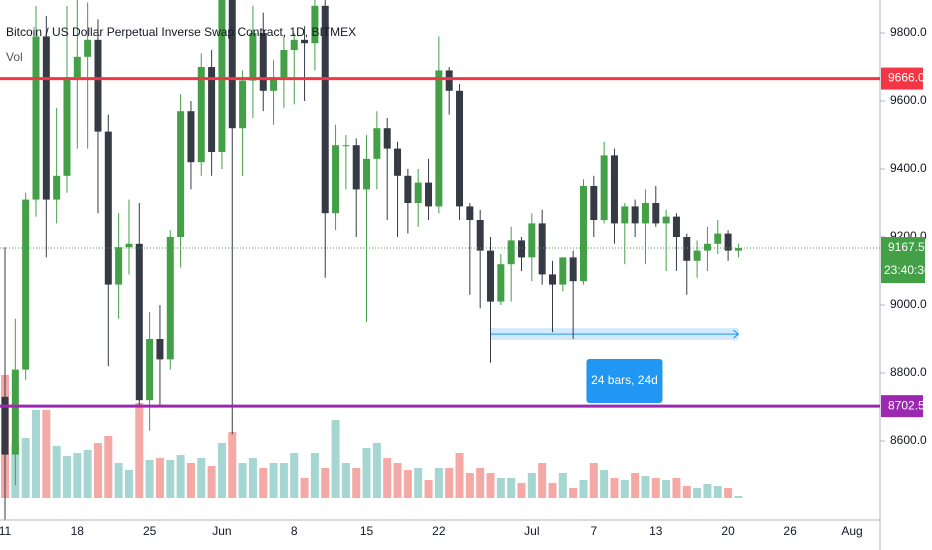 The height and width of the screenshot is (550, 932). Describe the element at coordinates (531, 531) in the screenshot. I see `x-tick-label: Jul` at that location.